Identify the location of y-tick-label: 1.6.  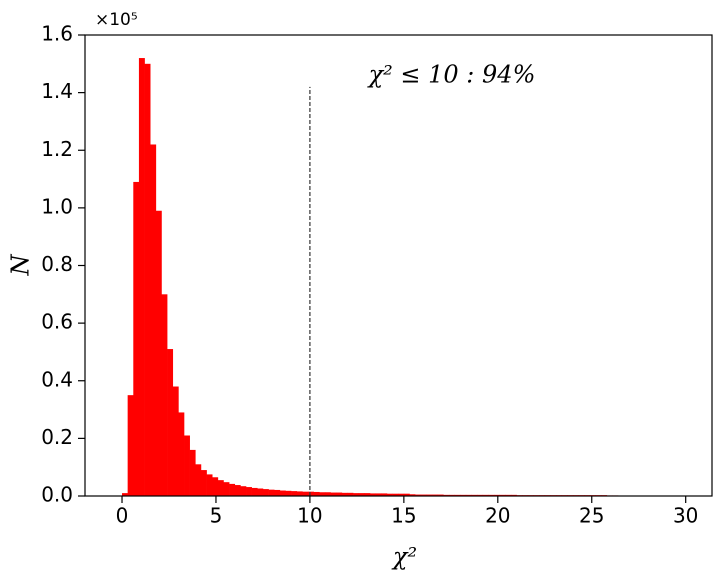
(57, 34).